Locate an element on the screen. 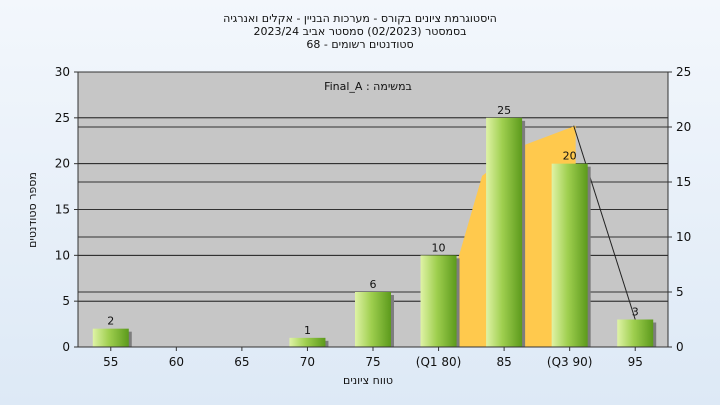 This screenshot has width=720, height=405. left-tick-label: 20 is located at coordinates (62, 164).